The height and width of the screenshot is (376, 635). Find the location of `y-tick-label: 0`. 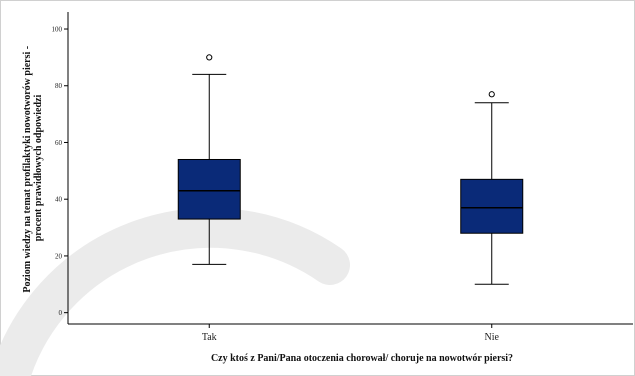

y-tick-label: 0 is located at coordinates (61, 313).